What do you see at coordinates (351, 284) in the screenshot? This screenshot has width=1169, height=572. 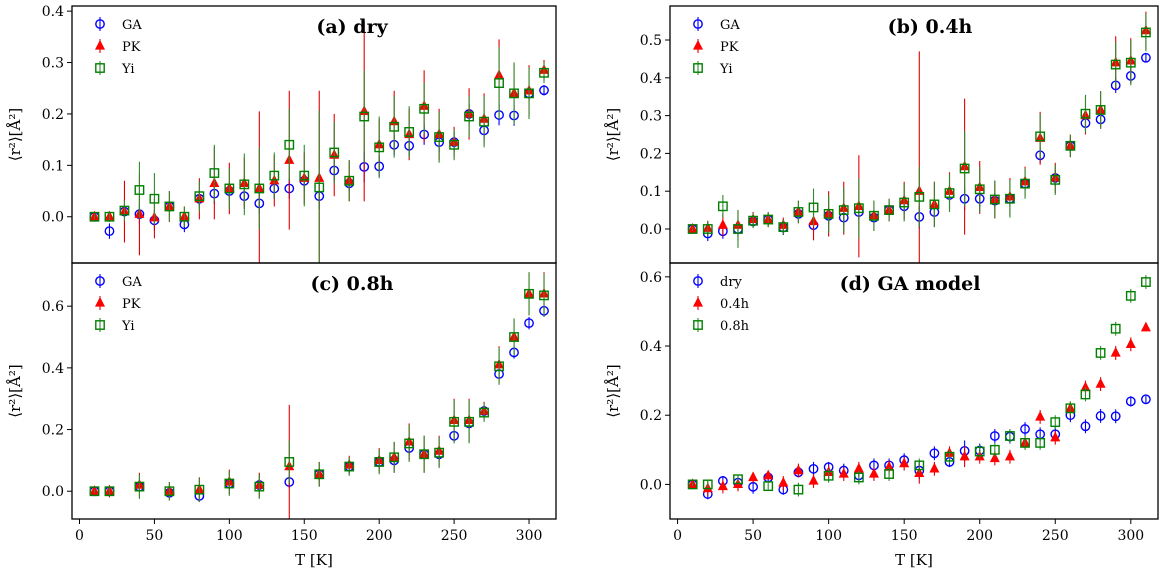 I see `panel-title: (c) 0.8h` at bounding box center [351, 284].